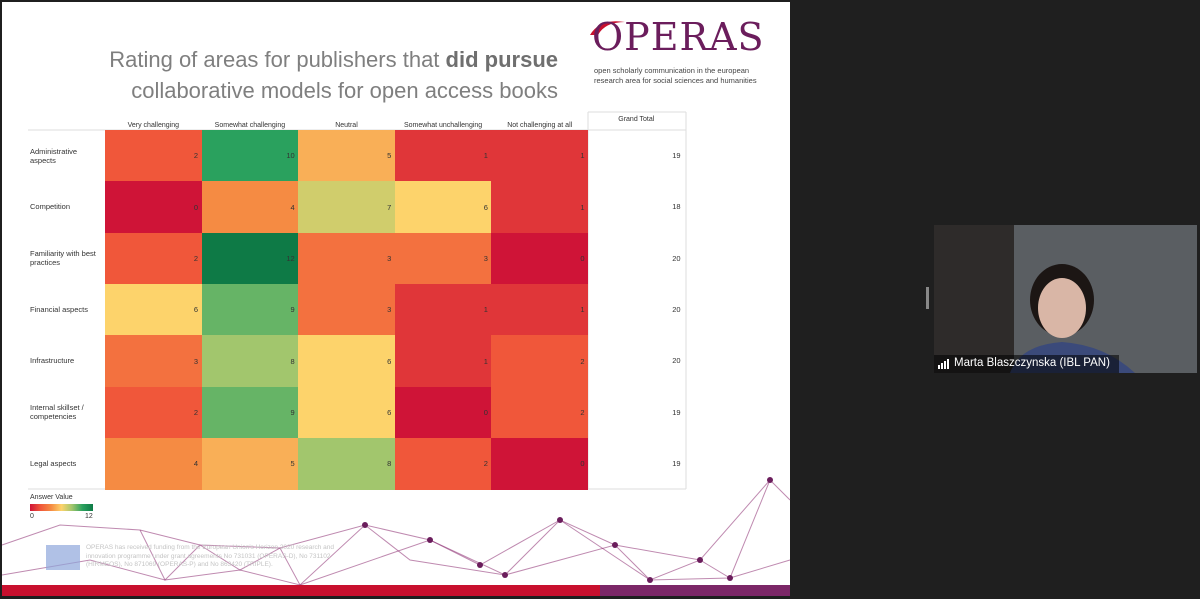 The height and width of the screenshot is (599, 1200). Describe the element at coordinates (676, 207) in the screenshot. I see `grand-total: 18` at that location.